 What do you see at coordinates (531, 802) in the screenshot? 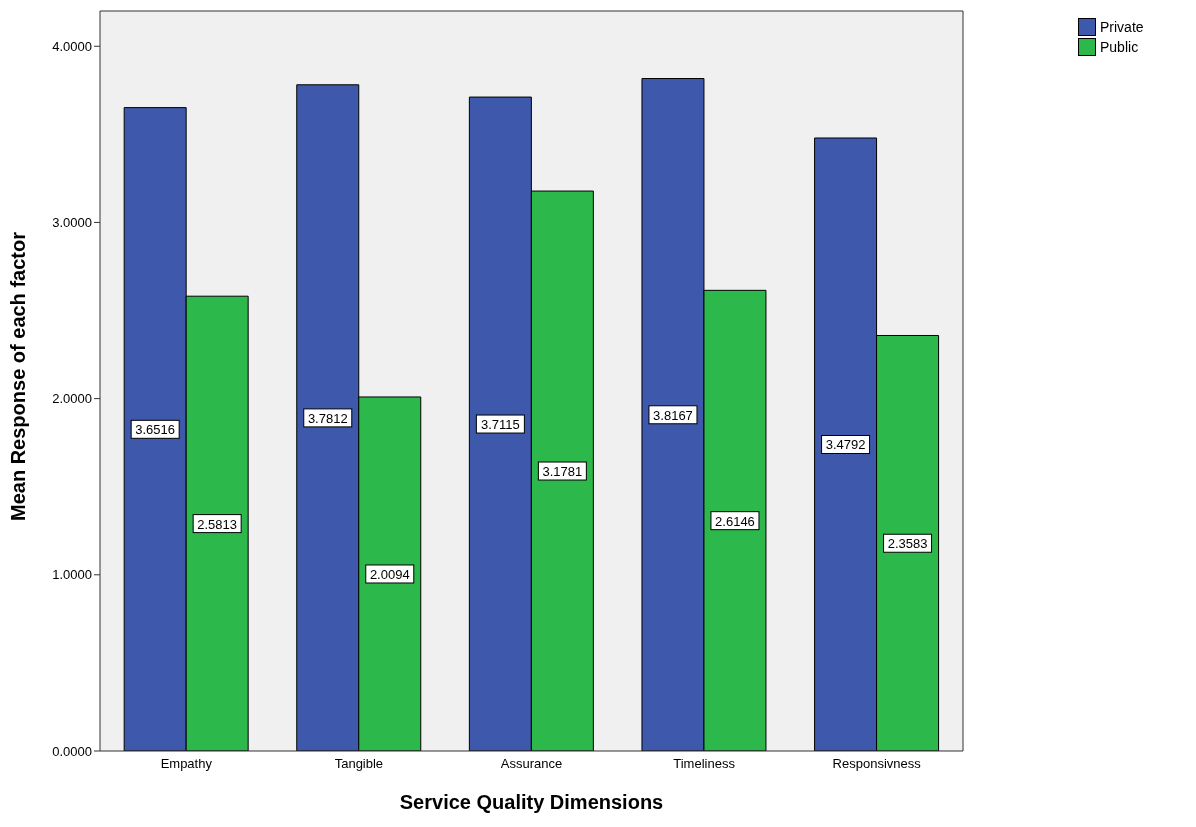
I see `x-axis-title: Service Quality Dimensions` at bounding box center [531, 802].